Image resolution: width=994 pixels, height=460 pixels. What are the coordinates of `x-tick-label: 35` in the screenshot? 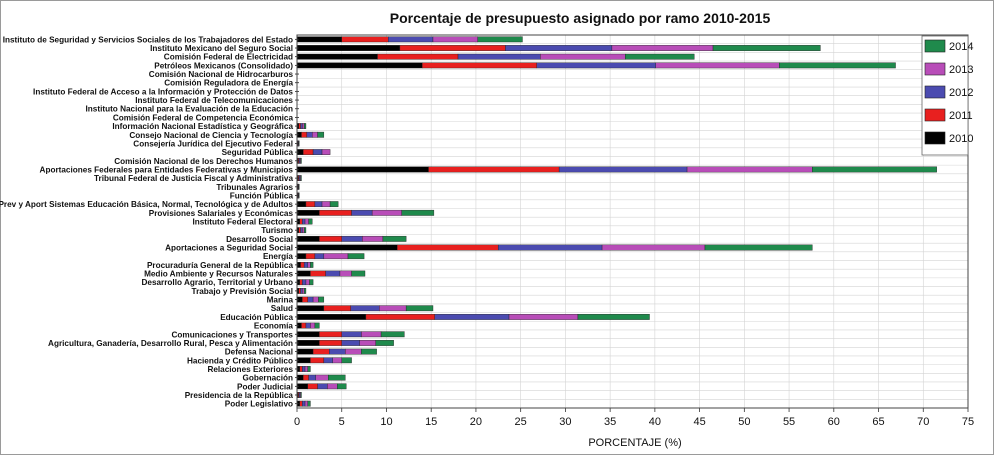 It's located at (610, 422).